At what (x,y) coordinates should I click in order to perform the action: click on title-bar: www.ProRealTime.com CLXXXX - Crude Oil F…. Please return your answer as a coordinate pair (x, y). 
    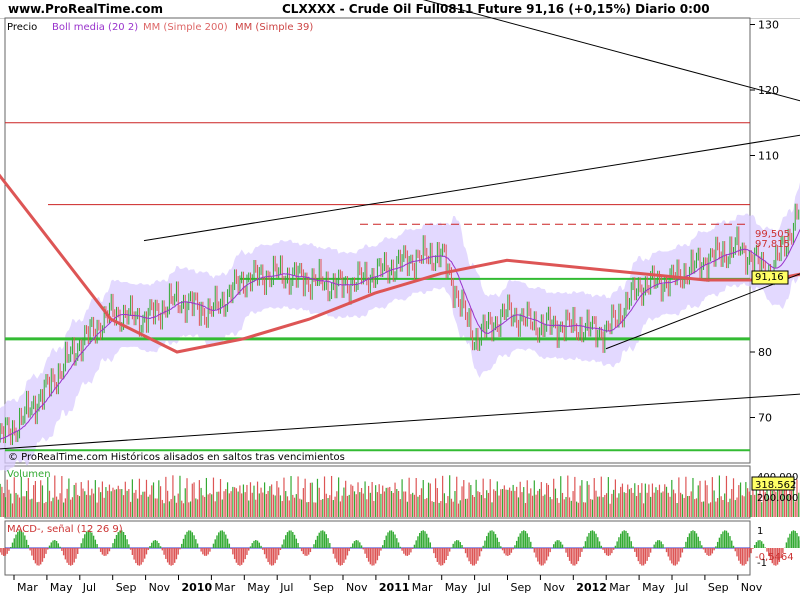
    Looking at the image, I should click on (400, 9).